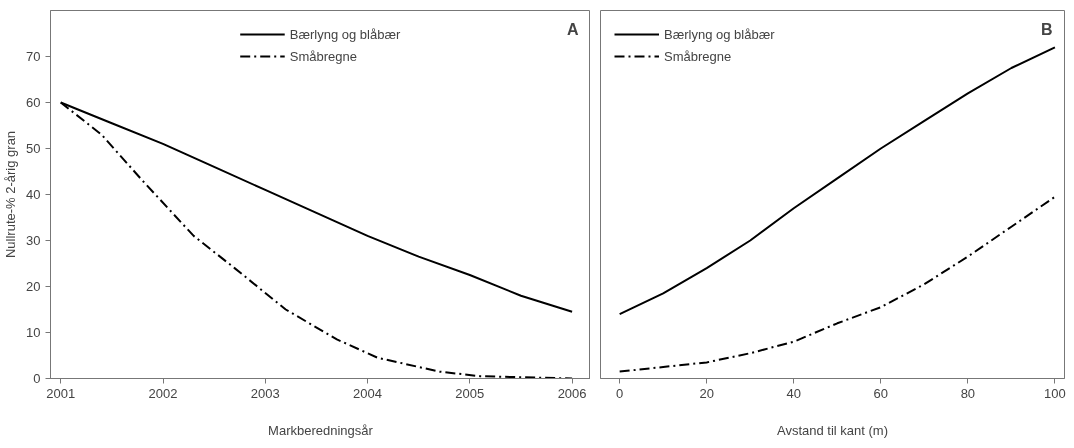  Describe the element at coordinates (572, 393) in the screenshot. I see `x-tick-label: 2006` at that location.